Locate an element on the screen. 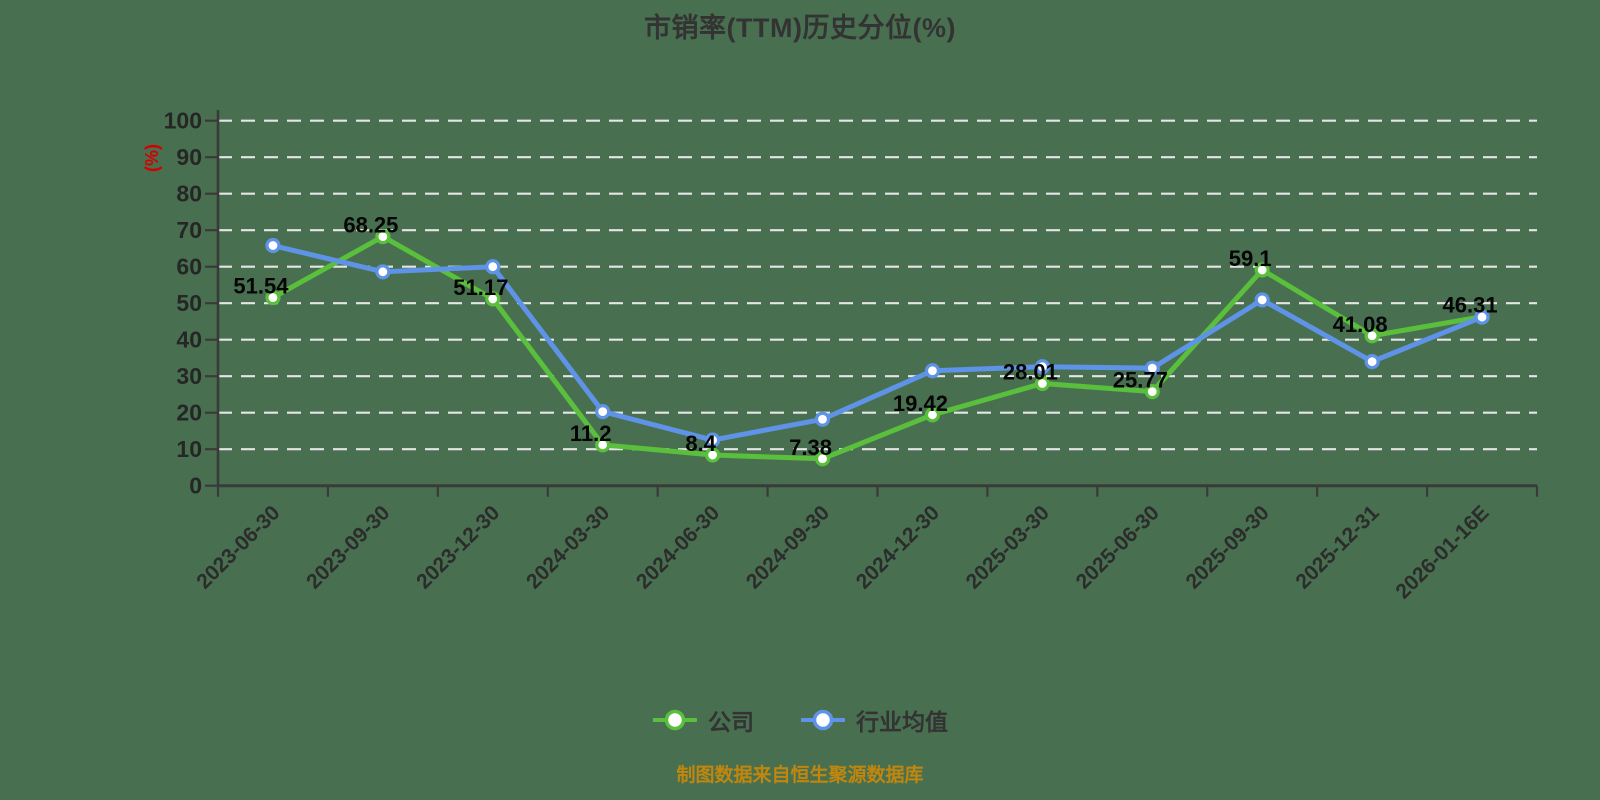  y-tick-label: 0 is located at coordinates (195, 486).